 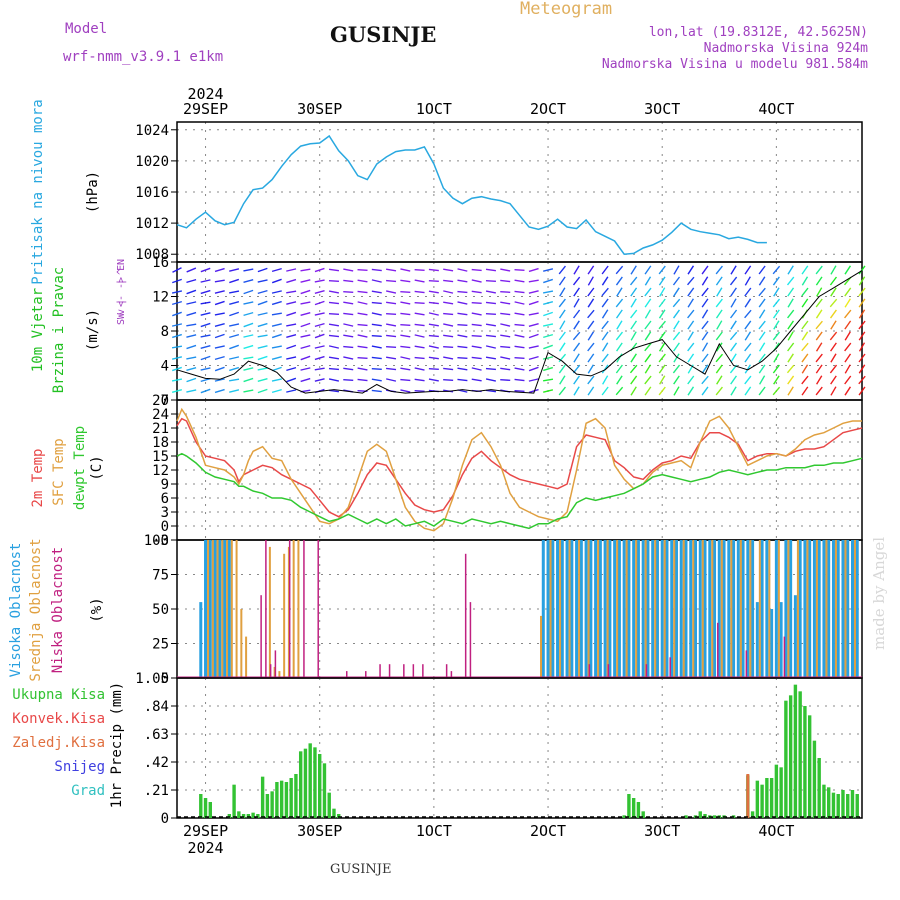 What do you see at coordinates (518, 330) in the screenshot?
I see `wind-barbs` at bounding box center [518, 330].